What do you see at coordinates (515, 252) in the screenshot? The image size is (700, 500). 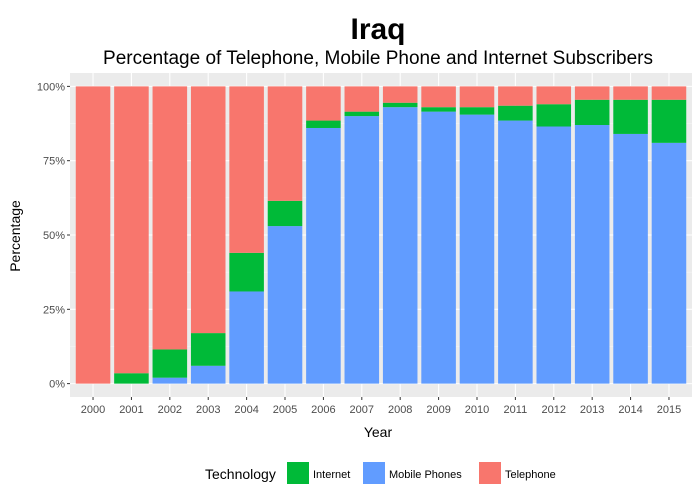 I see `bar-mobile-phones-2011` at bounding box center [515, 252].